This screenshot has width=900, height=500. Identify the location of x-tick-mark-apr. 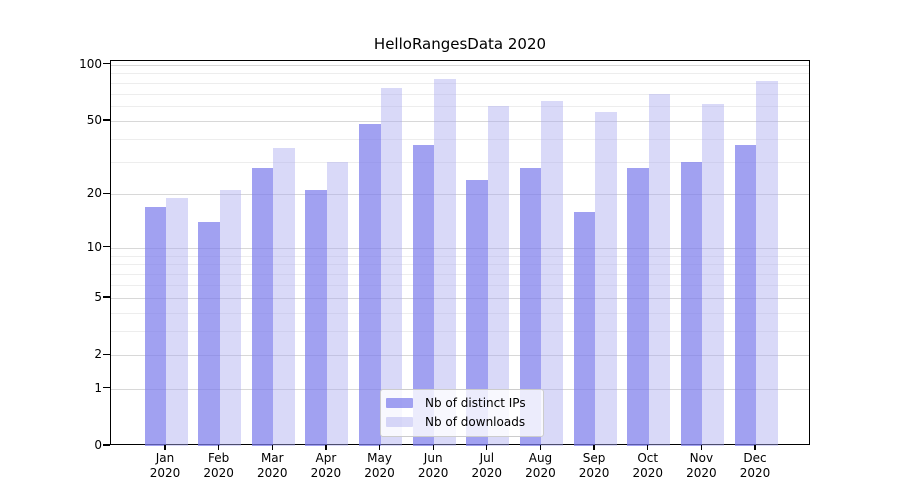
(326, 447).